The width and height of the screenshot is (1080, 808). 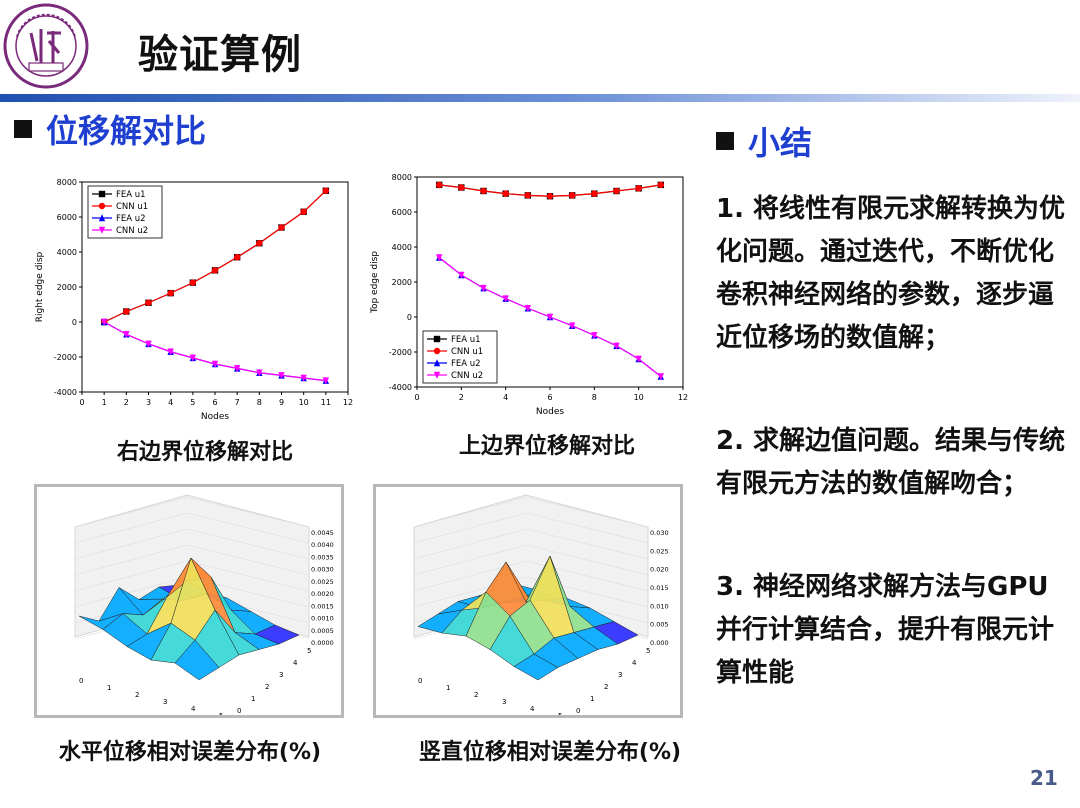 What do you see at coordinates (109, 688) in the screenshot?
I see `x-tick-label: 1` at bounding box center [109, 688].